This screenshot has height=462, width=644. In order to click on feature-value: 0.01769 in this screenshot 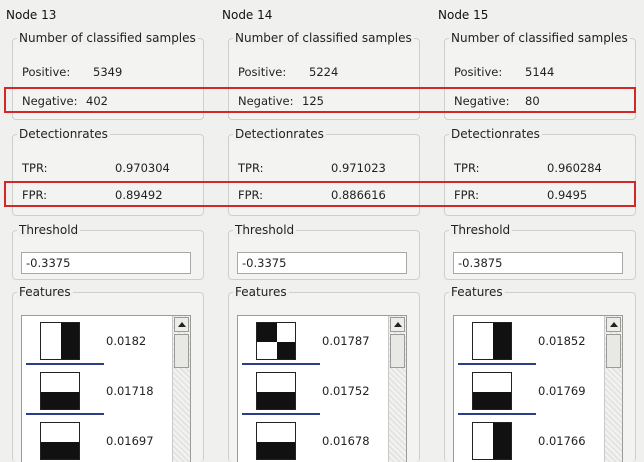, I will do `click(562, 391)`.